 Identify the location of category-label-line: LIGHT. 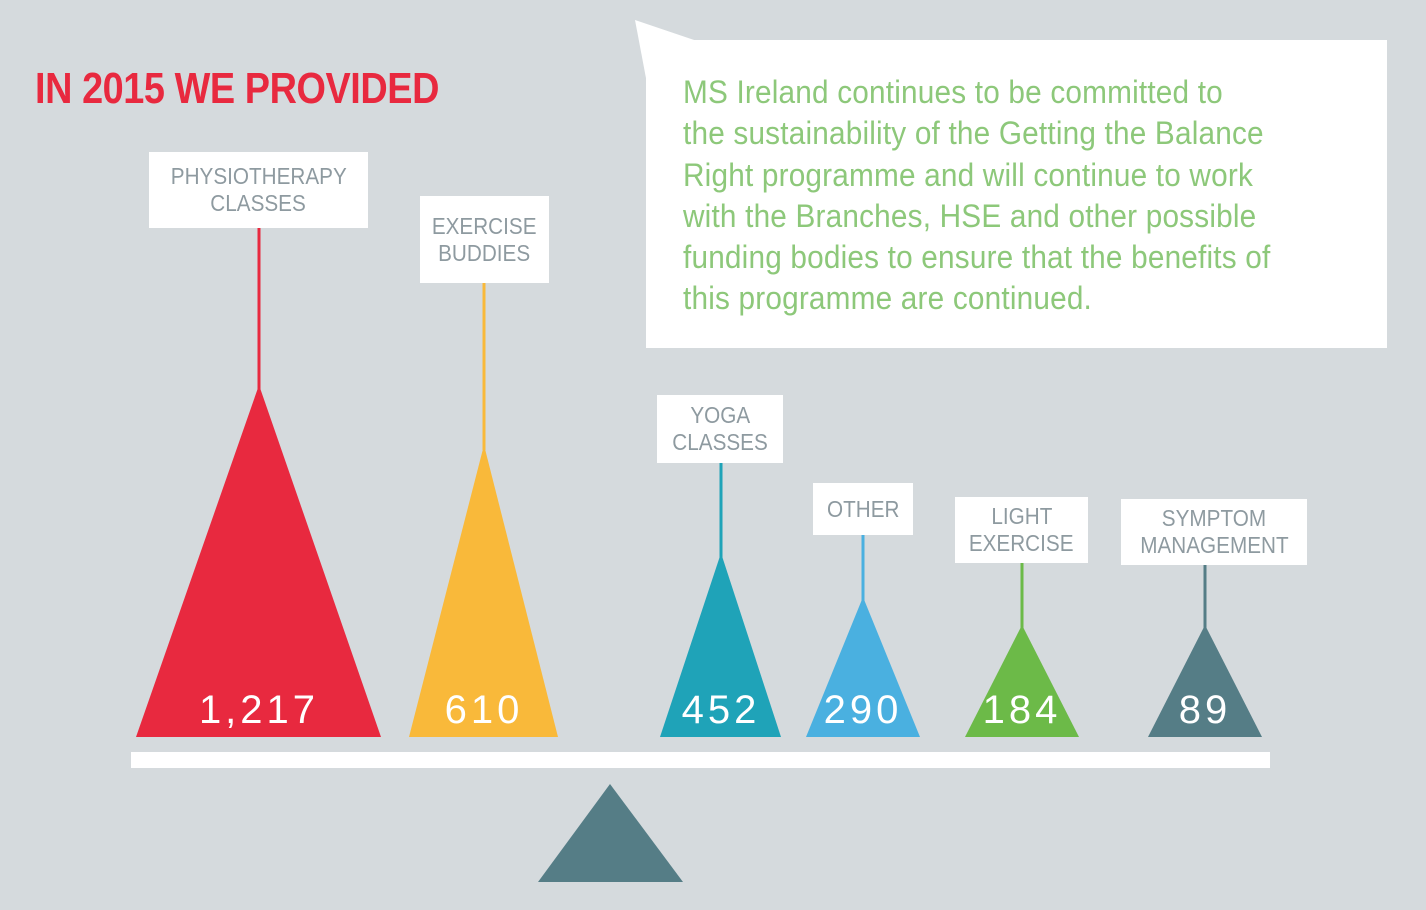
(1021, 516).